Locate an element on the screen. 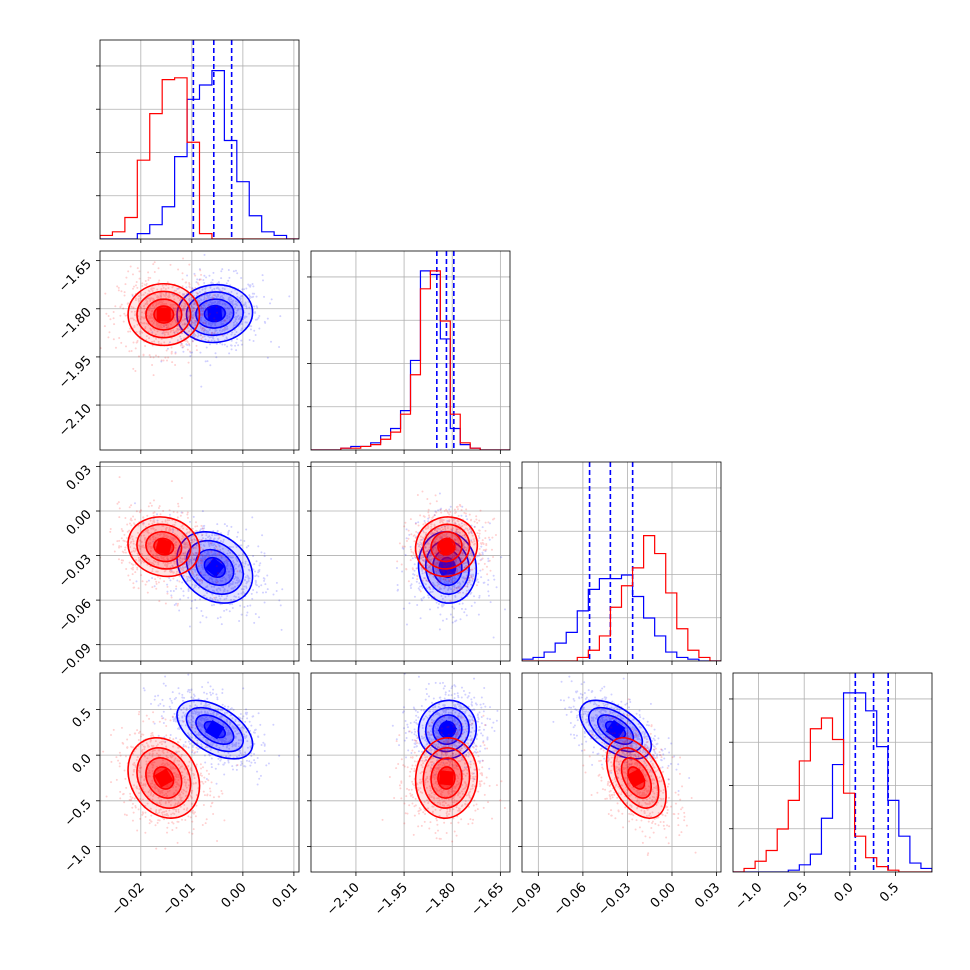 This screenshot has height=970, width=970. panel-2-0: −0.09−0.06−0.030.000.03 is located at coordinates (178, 570).